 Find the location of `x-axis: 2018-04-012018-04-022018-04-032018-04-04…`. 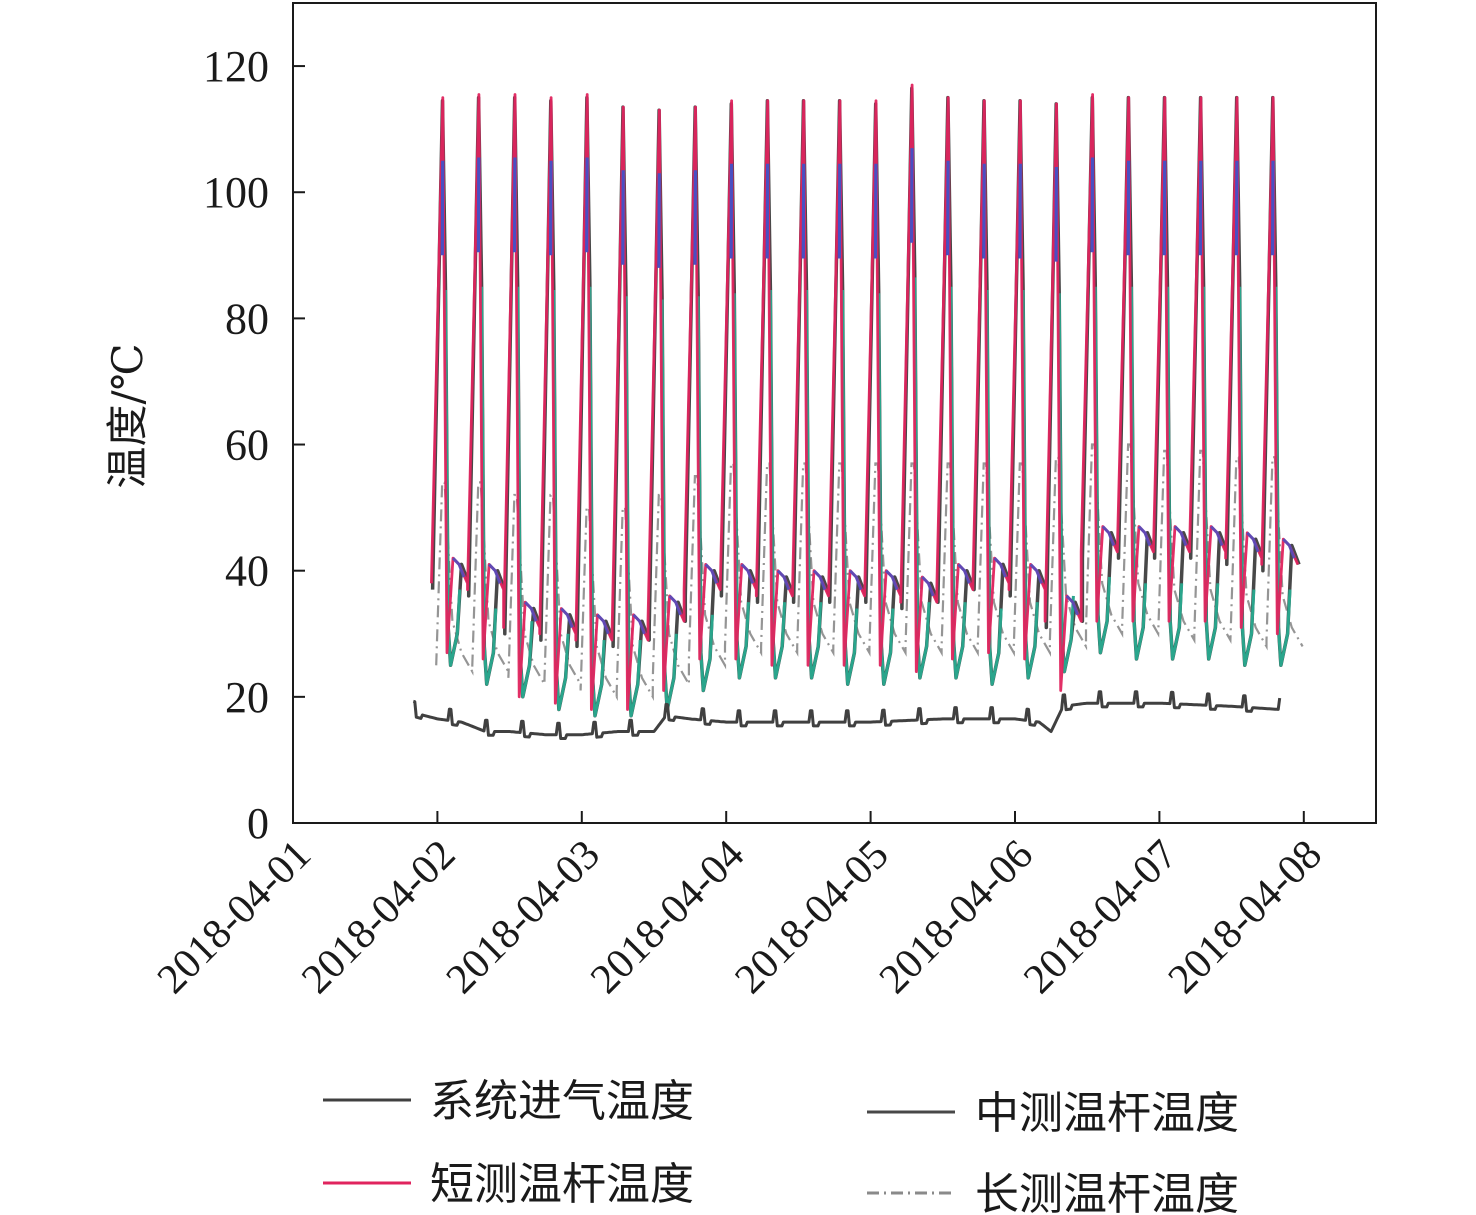

x-axis: 2018-04-012018-04-022018-04-032018-04-04… is located at coordinates (740, 907).